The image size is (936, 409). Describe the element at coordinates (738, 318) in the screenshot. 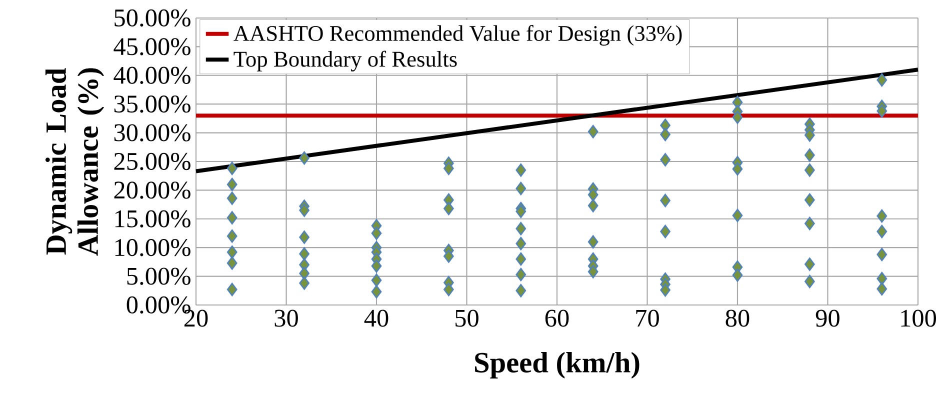

I see `x-tick-label: 80` at that location.